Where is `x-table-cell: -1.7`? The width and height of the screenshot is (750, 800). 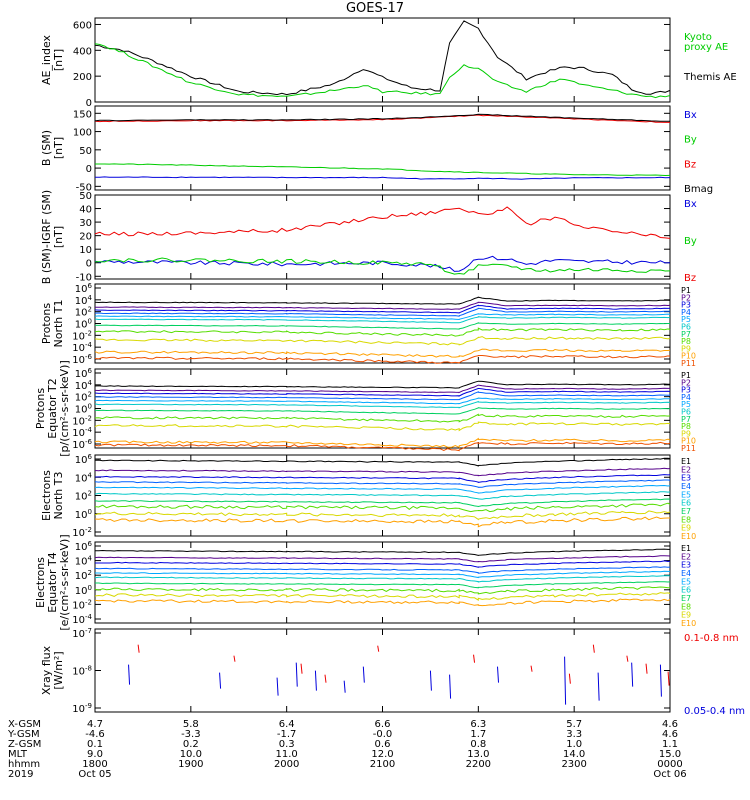
x-table-cell: -1.7 is located at coordinates (287, 734).